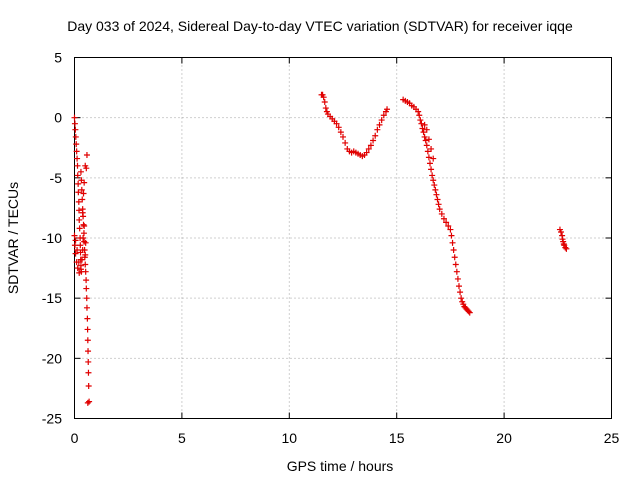 The width and height of the screenshot is (640, 480). Describe the element at coordinates (56, 178) in the screenshot. I see `y-tick-label: -5` at that location.